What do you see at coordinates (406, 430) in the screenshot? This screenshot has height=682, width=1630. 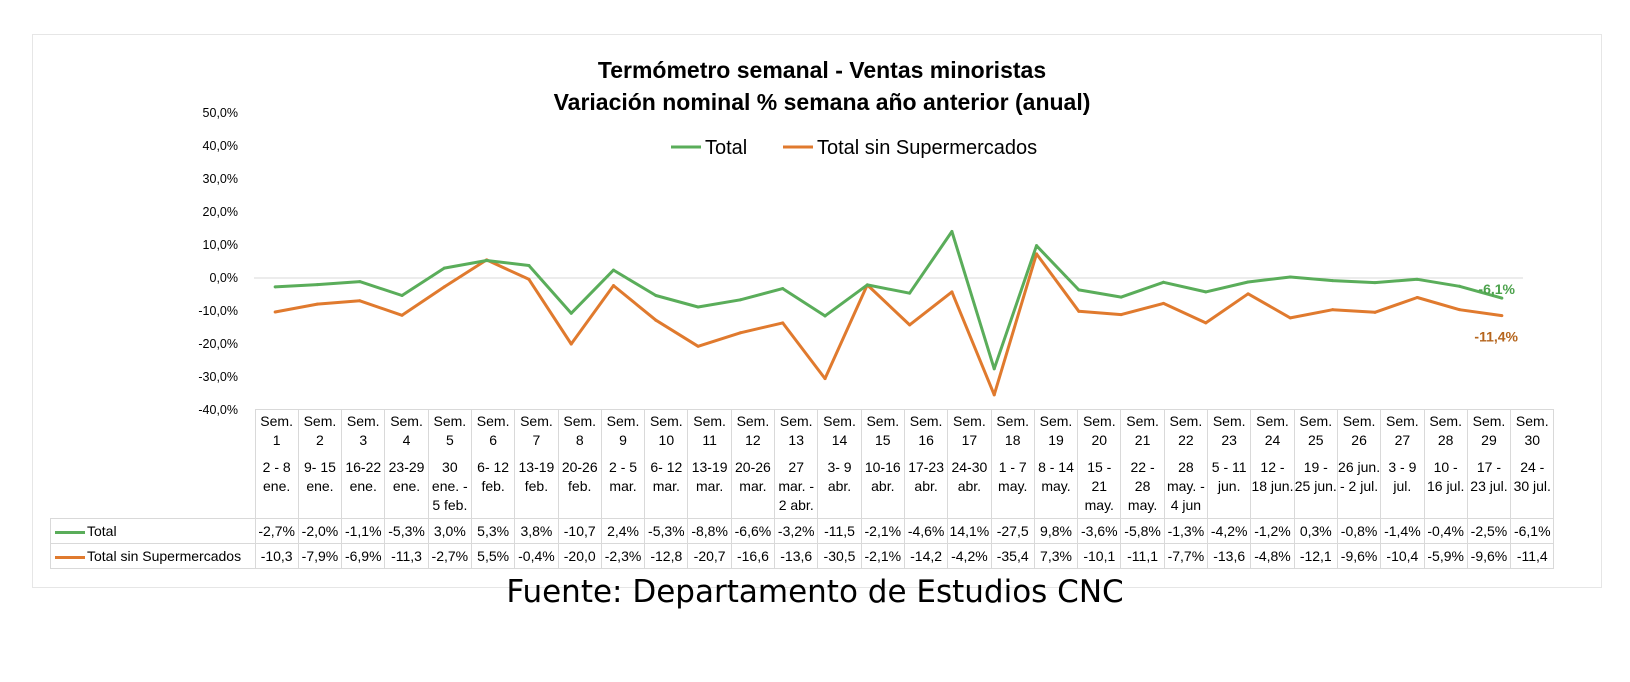 I see `week-label: Sem. 4` at bounding box center [406, 430].